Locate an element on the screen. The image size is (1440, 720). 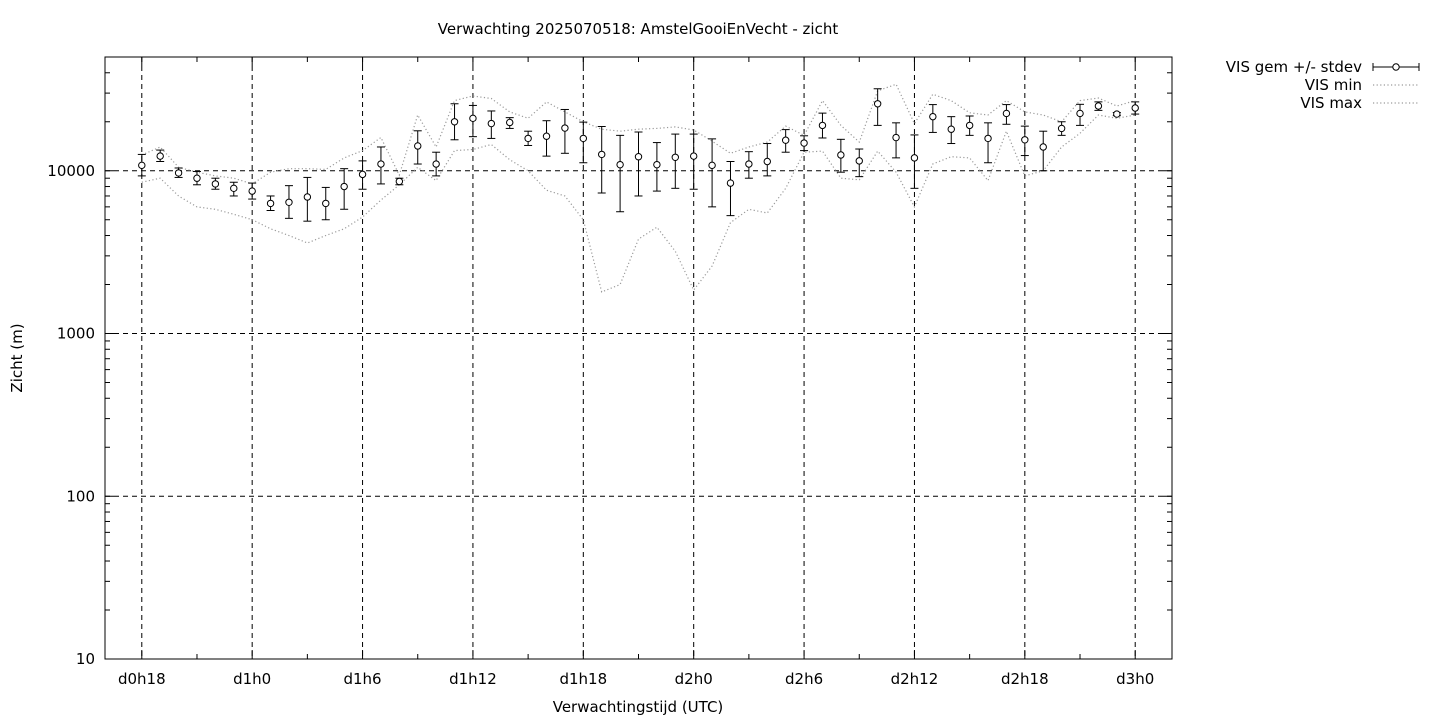
x-tick-label: d3h0 is located at coordinates (1135, 679).